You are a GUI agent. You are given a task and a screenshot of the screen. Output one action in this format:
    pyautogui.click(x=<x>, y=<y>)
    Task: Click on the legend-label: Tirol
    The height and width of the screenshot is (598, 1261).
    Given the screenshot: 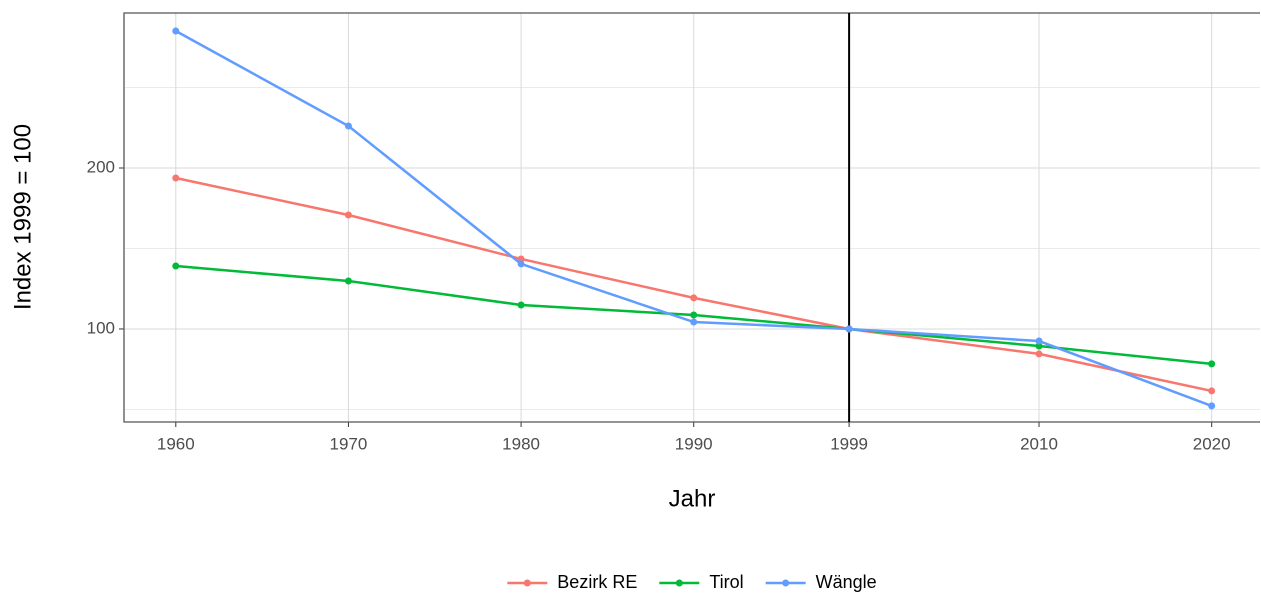 What is the action you would take?
    pyautogui.click(x=726, y=582)
    